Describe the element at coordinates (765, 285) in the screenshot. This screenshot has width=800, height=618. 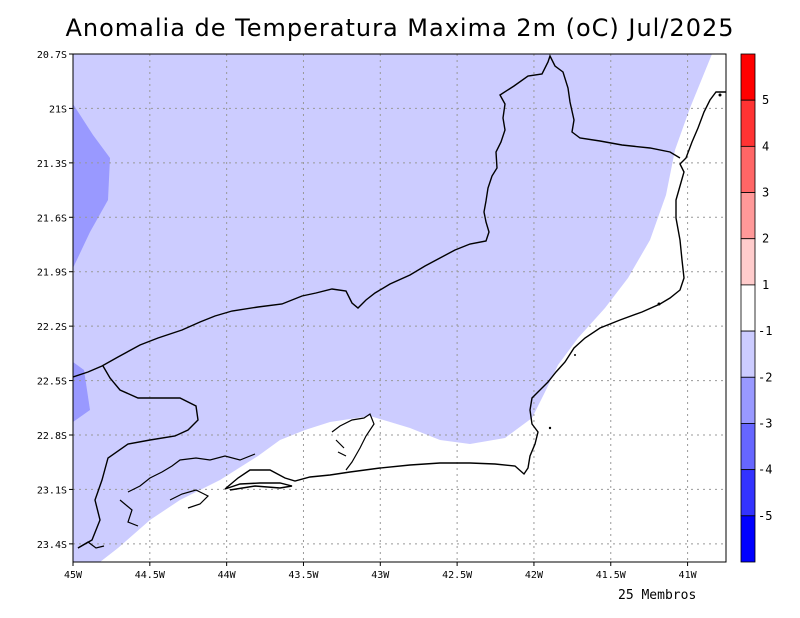
I see `colorbar-label: 1` at that location.